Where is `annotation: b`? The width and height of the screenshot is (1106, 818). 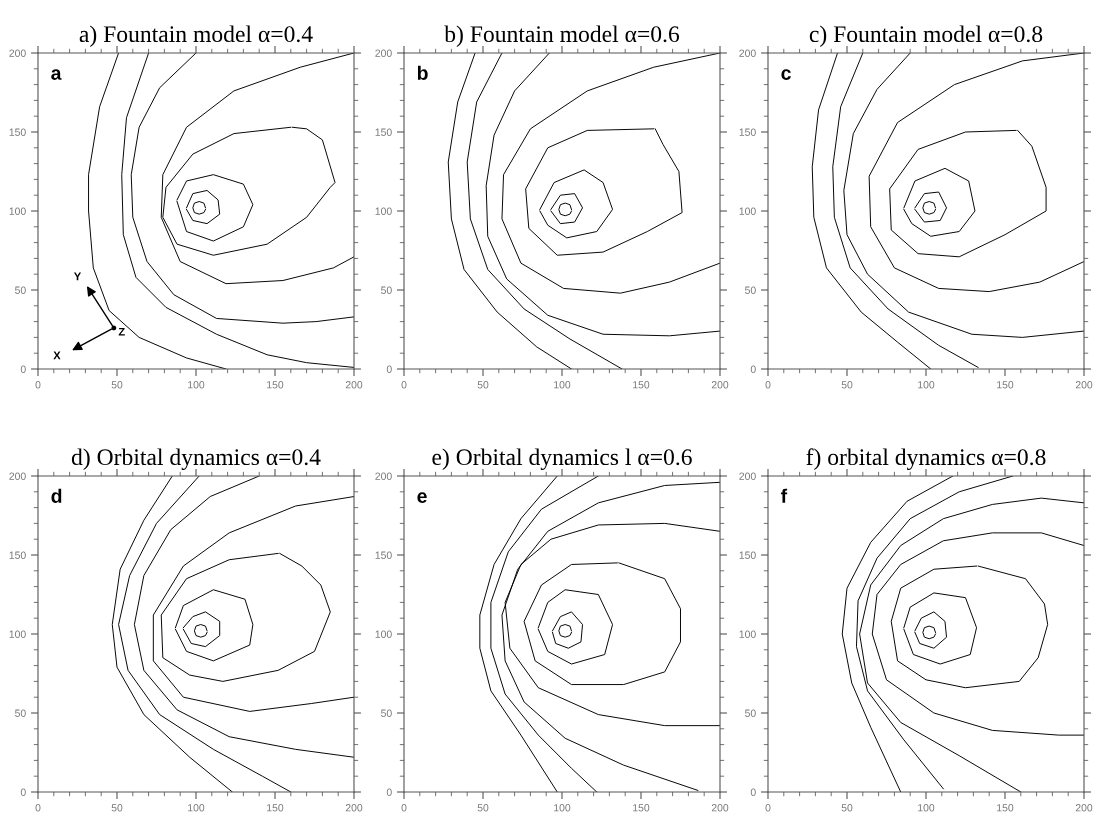 annotation: b is located at coordinates (422, 72).